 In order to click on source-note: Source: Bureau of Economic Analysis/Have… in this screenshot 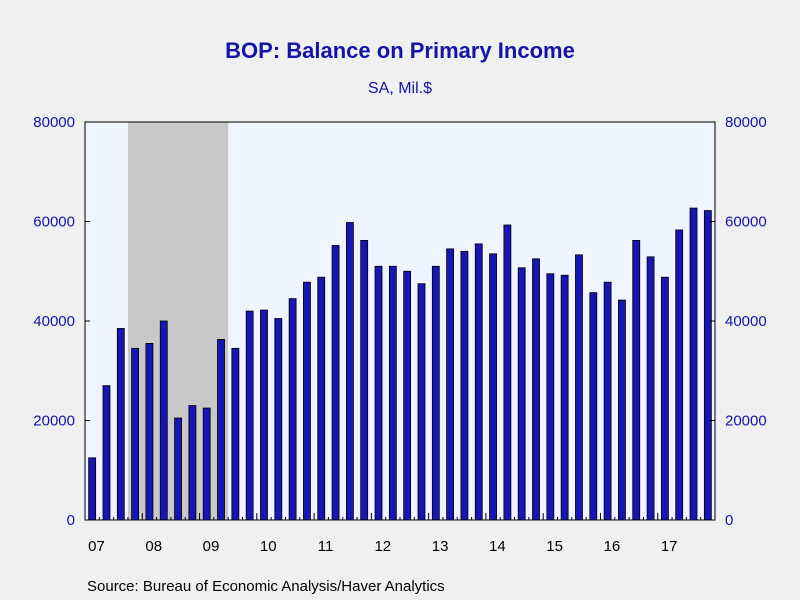, I will do `click(266, 586)`.